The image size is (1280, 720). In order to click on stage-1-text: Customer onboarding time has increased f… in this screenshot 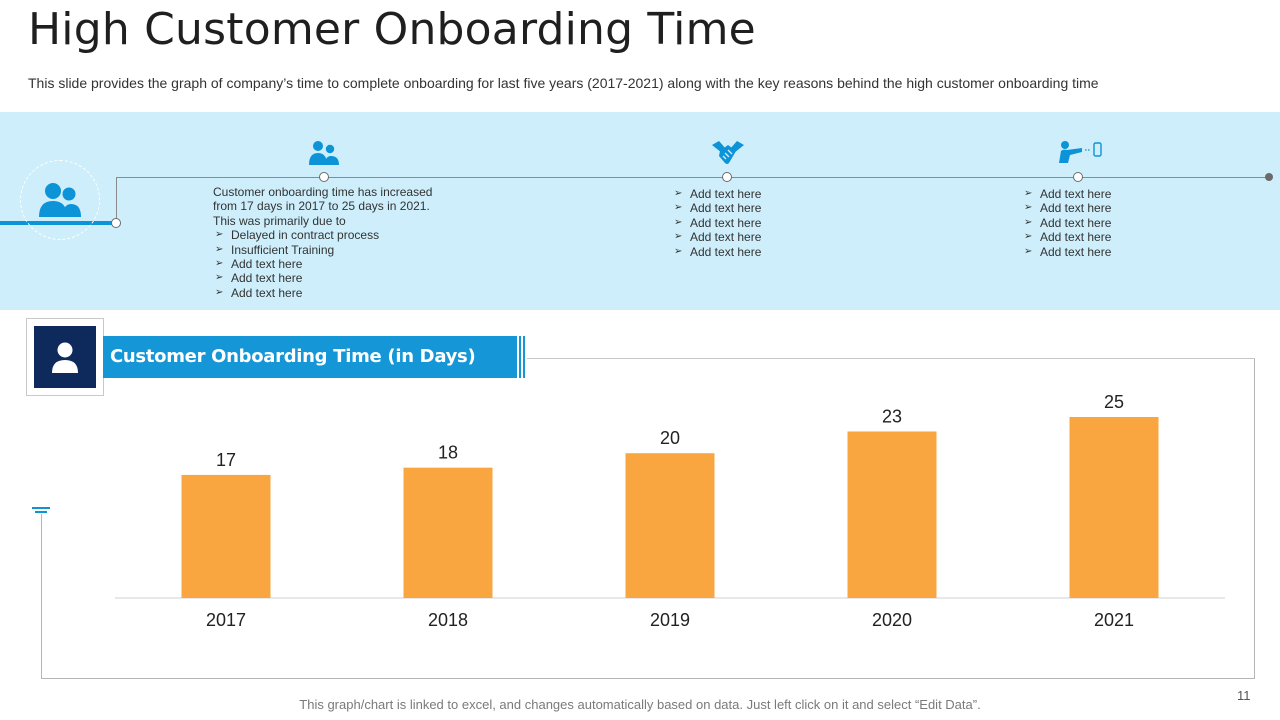, I will do `click(333, 243)`.